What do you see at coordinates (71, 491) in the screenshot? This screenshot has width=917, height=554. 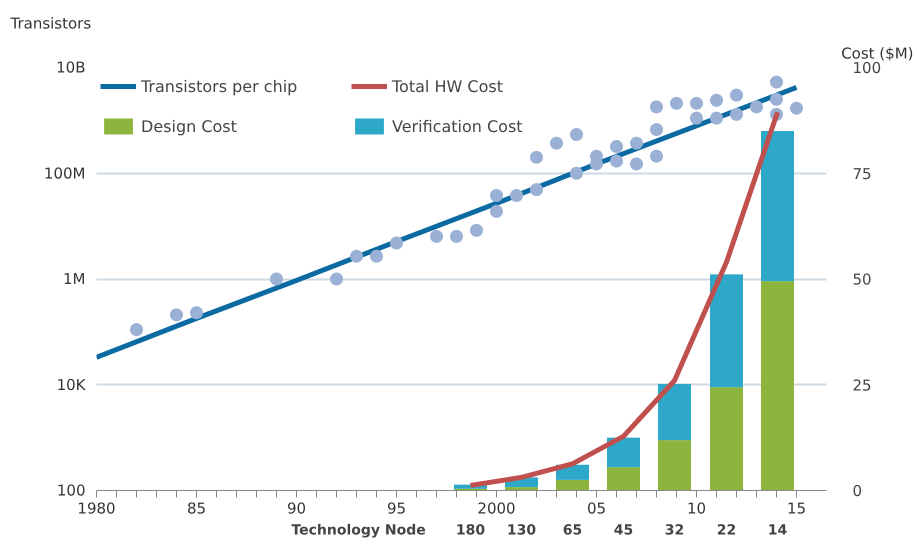 I see `y-tick-label: 100` at bounding box center [71, 491].